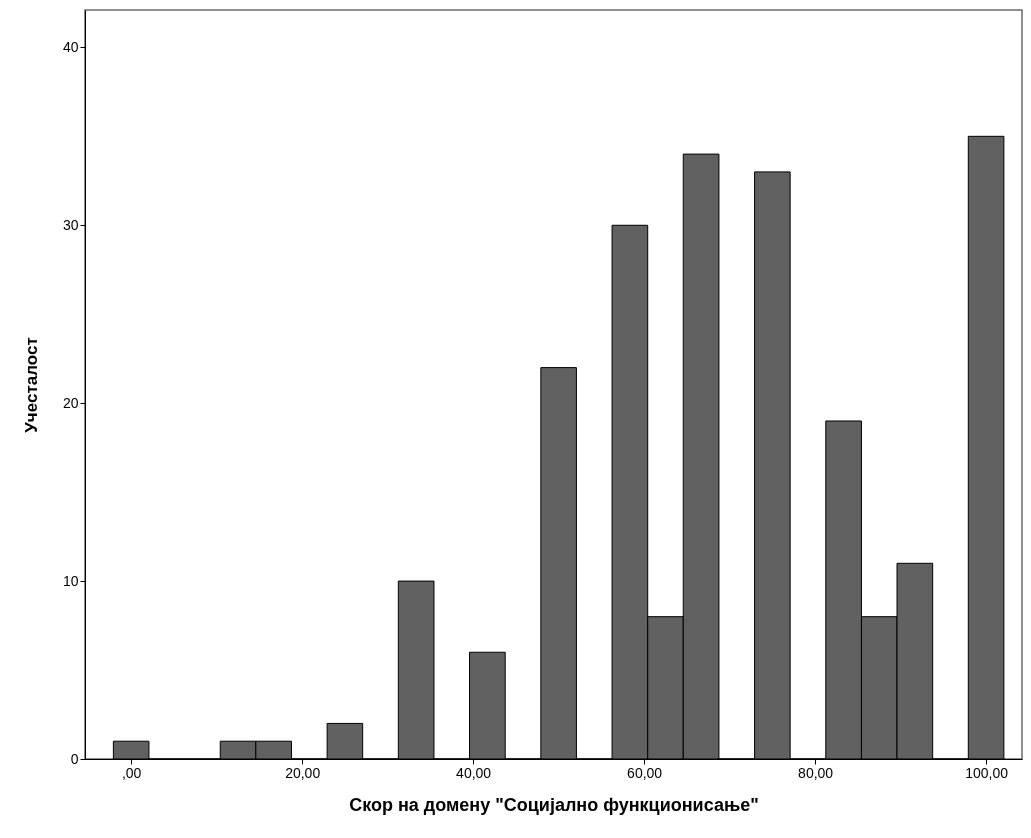 This screenshot has width=1031, height=838. Describe the element at coordinates (70, 224) in the screenshot. I see `y-tick-label: 30` at that location.